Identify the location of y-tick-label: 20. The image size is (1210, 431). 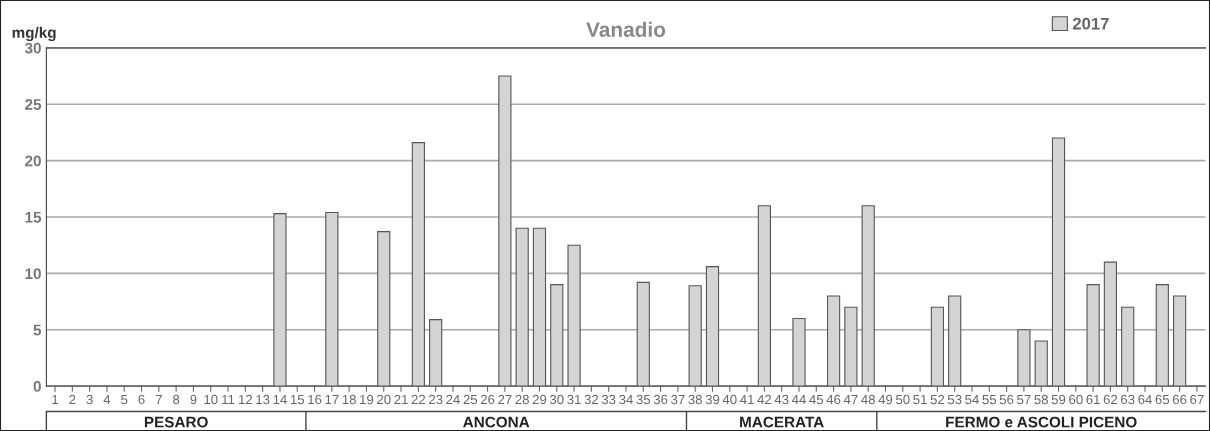
(33, 161).